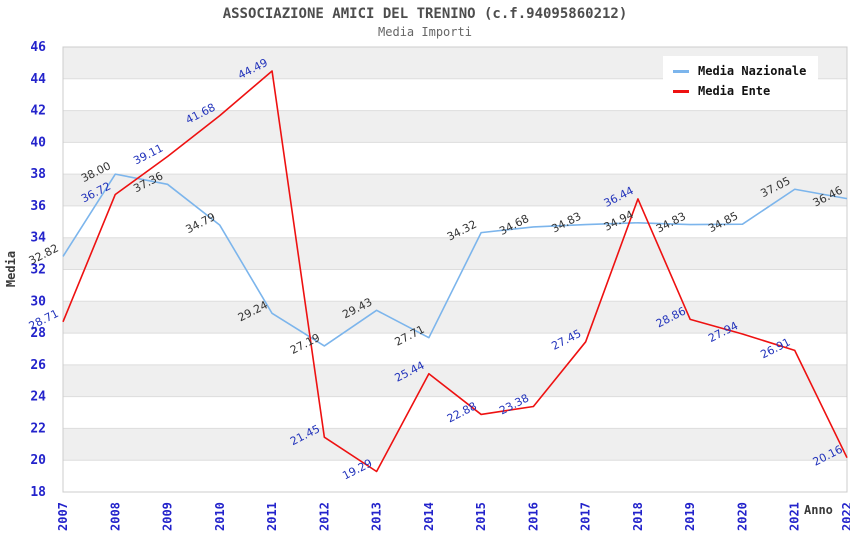 The width and height of the screenshot is (850, 550). Describe the element at coordinates (272, 516) in the screenshot. I see `x-tick-label: 2011` at that location.